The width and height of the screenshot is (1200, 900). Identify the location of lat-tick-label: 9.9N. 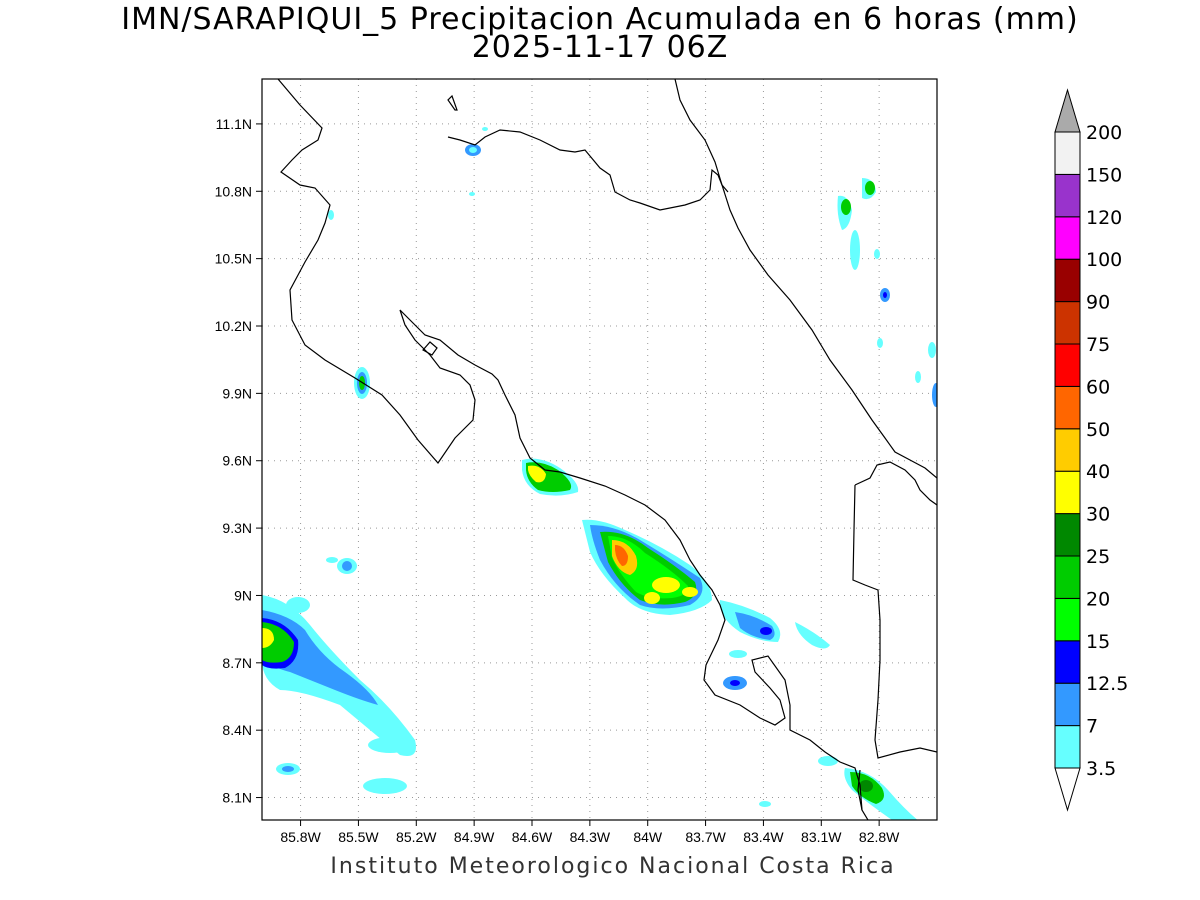
(237, 393).